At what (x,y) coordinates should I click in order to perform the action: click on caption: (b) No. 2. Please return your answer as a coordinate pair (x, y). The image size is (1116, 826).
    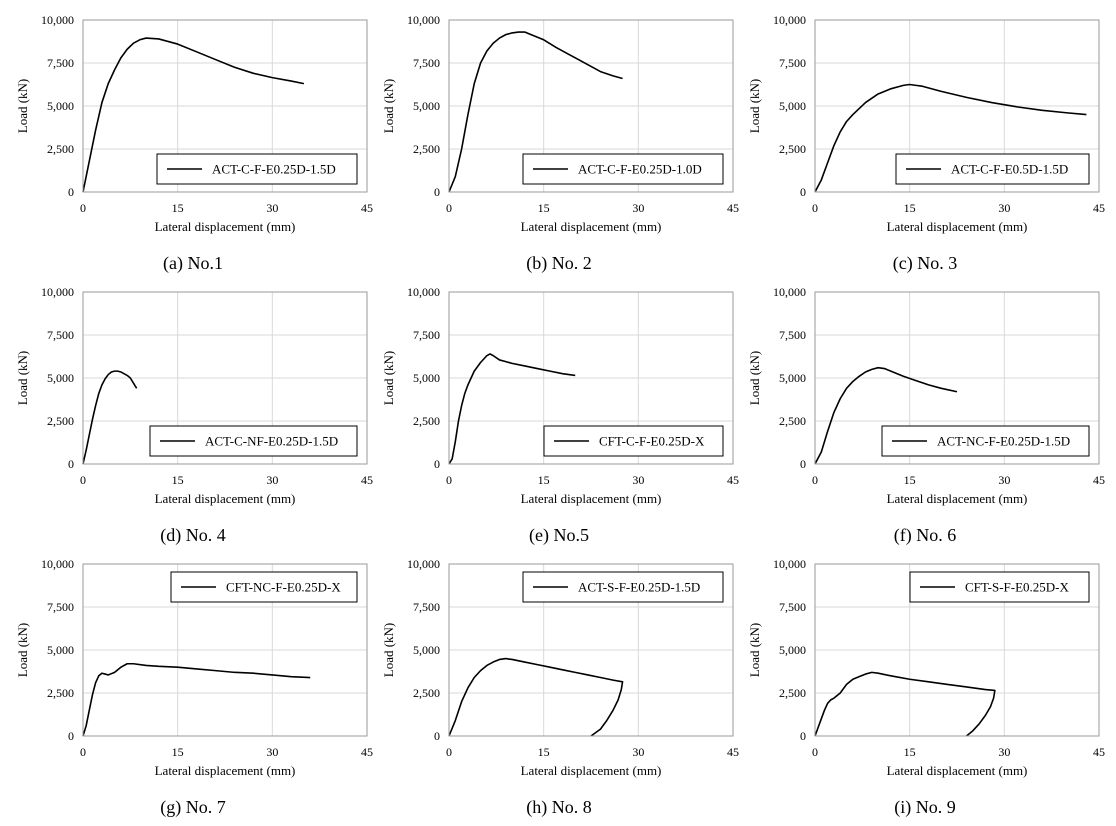
    Looking at the image, I should click on (559, 263).